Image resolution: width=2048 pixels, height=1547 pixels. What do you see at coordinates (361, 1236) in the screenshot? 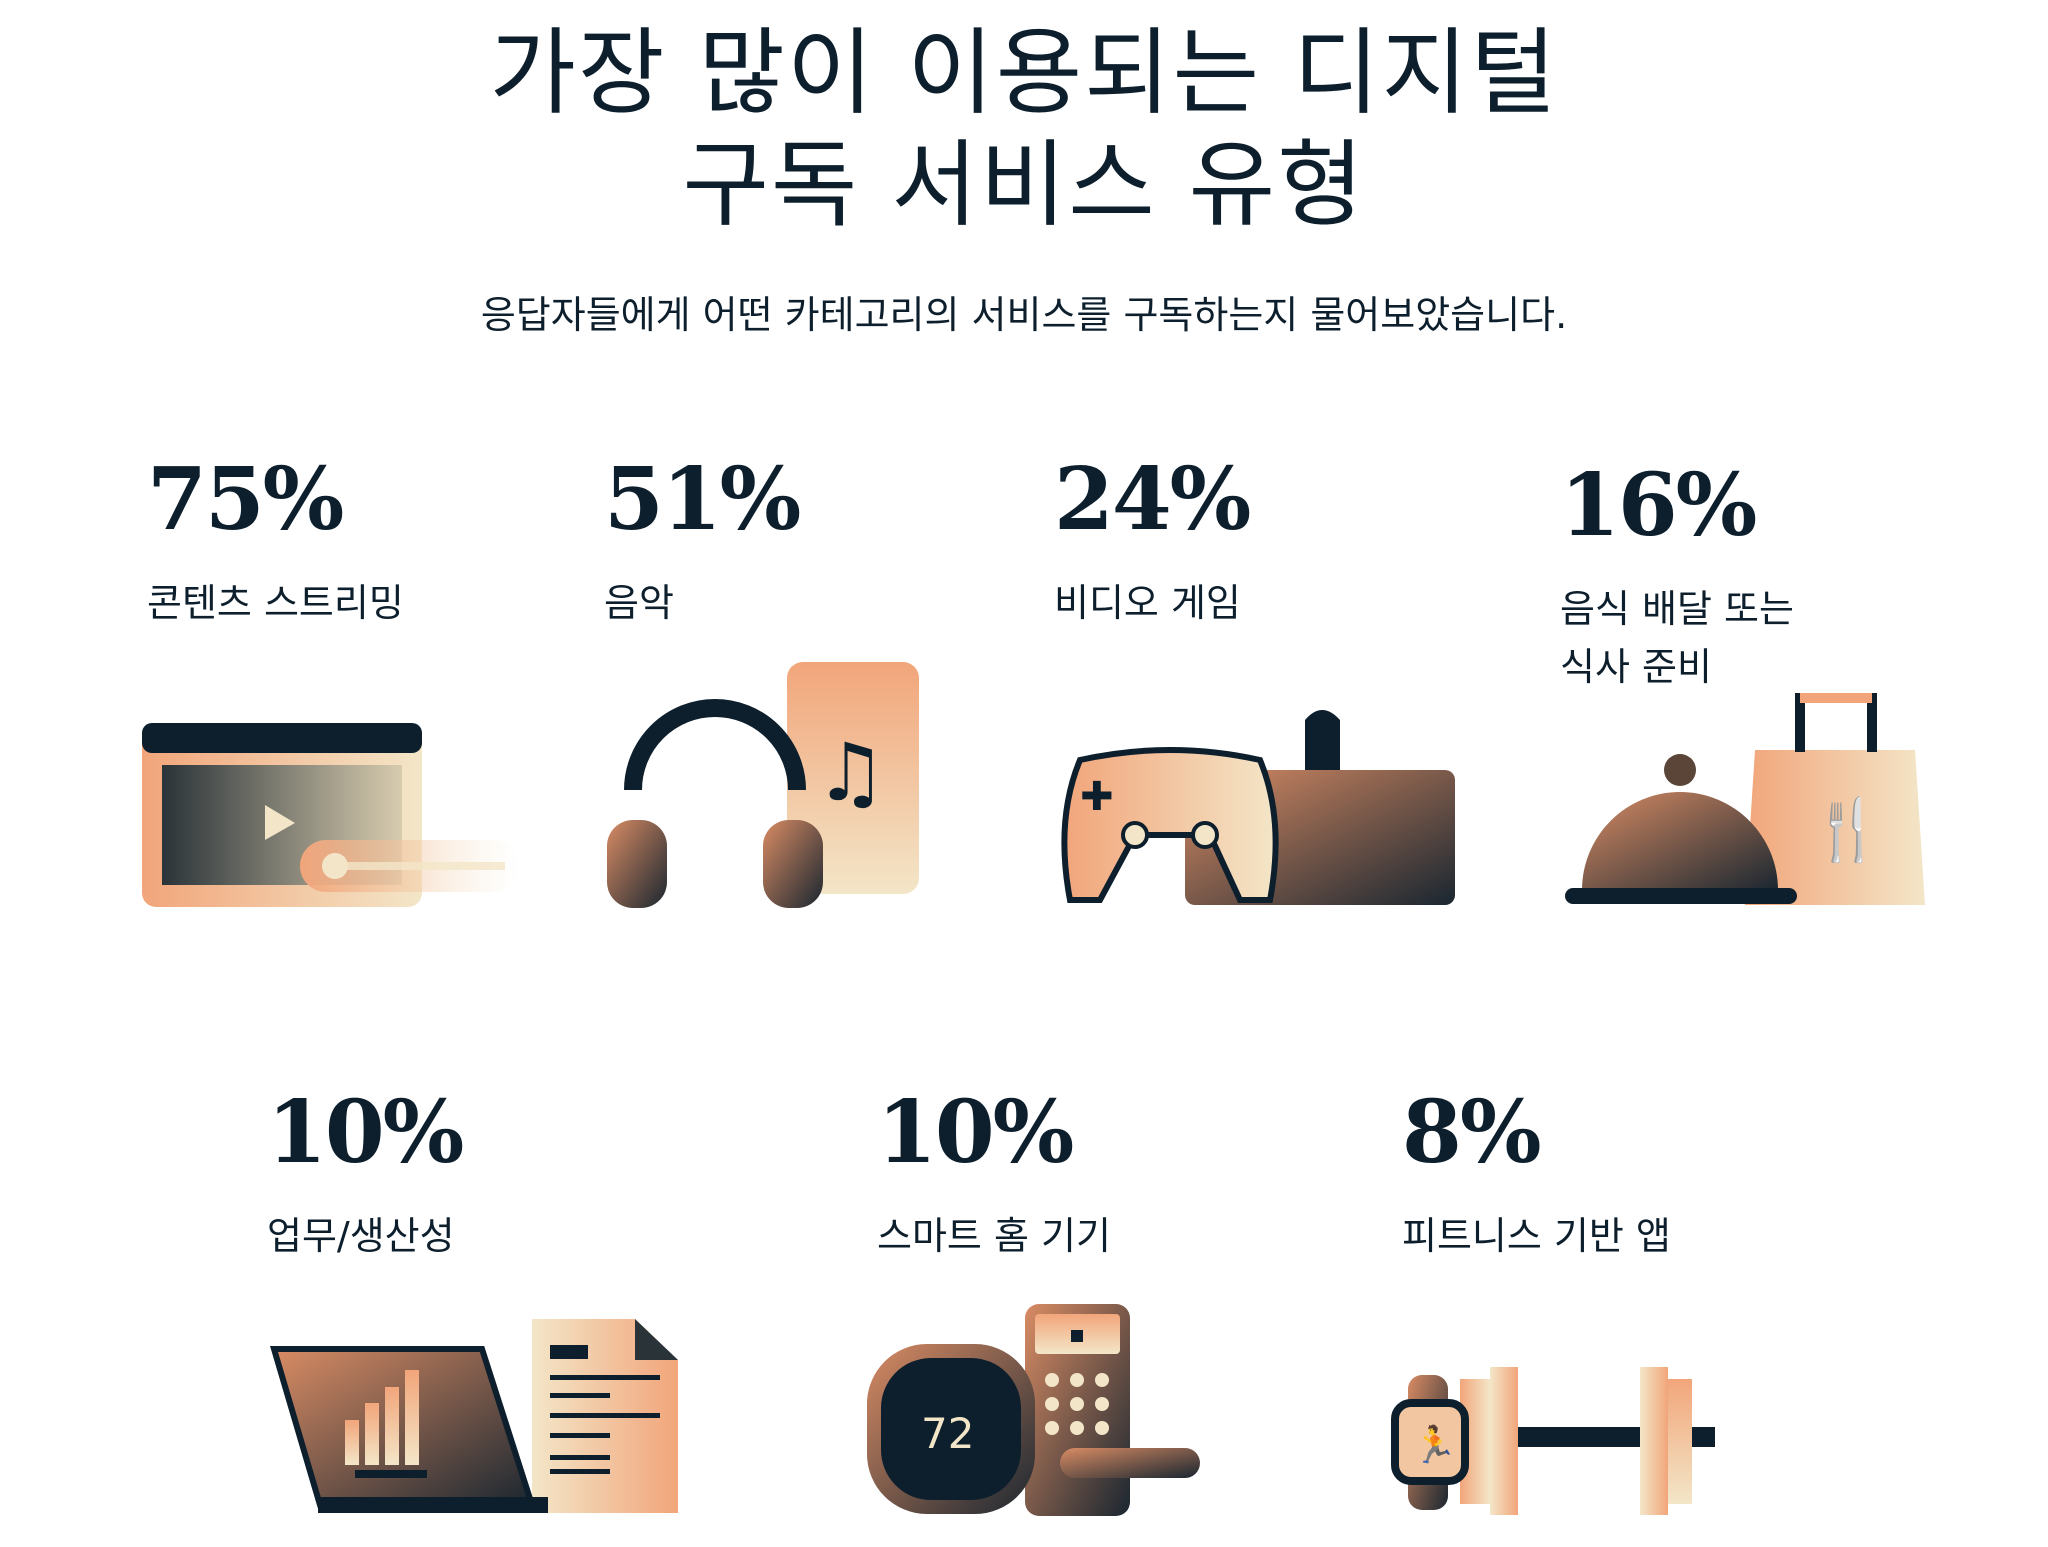
I see `stat-label: 업무/생산성` at bounding box center [361, 1236].